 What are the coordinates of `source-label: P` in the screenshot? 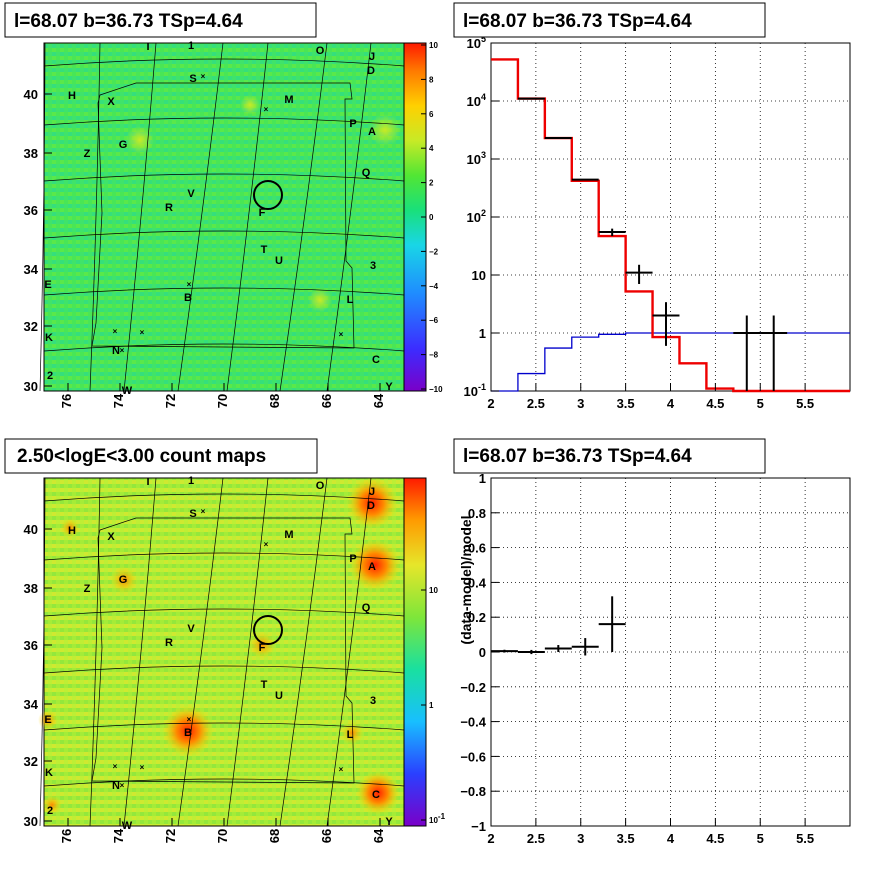 It's located at (352, 124).